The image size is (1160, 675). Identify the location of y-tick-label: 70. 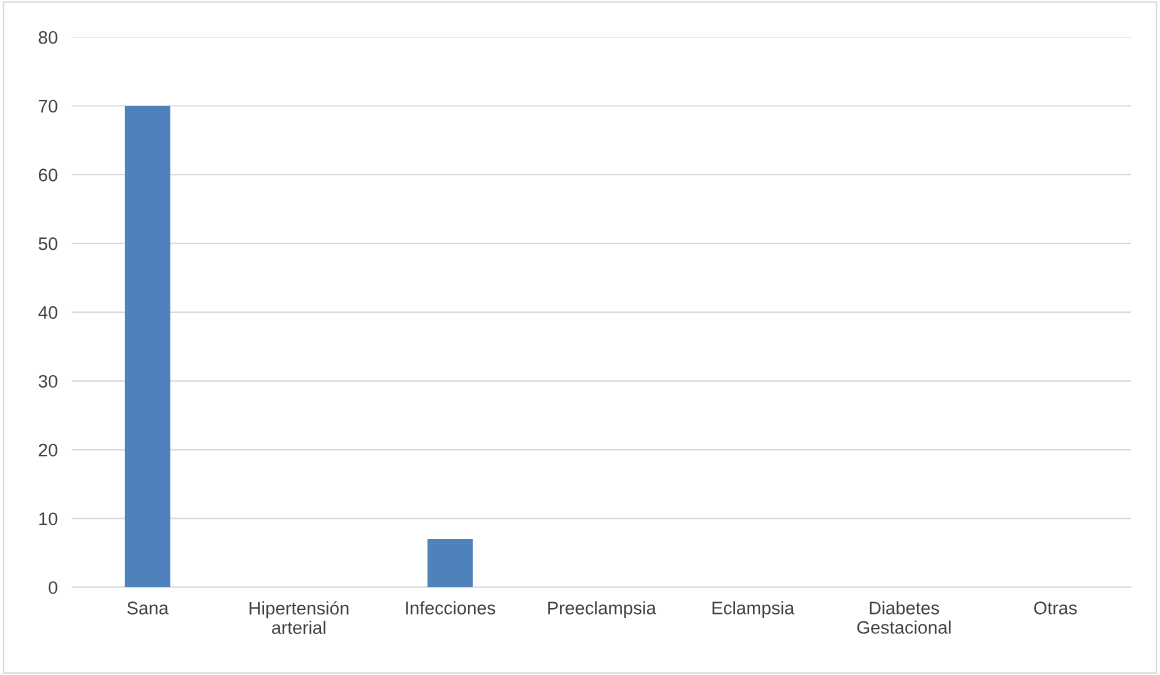
(48, 106).